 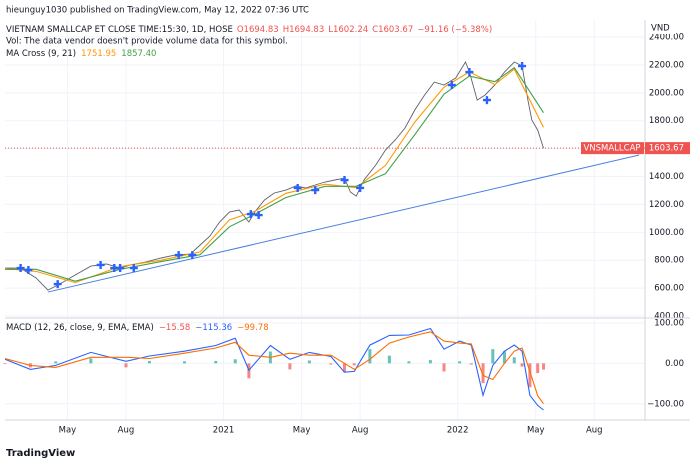 I want to click on y-tick-label: −100.00, so click(x=665, y=404).